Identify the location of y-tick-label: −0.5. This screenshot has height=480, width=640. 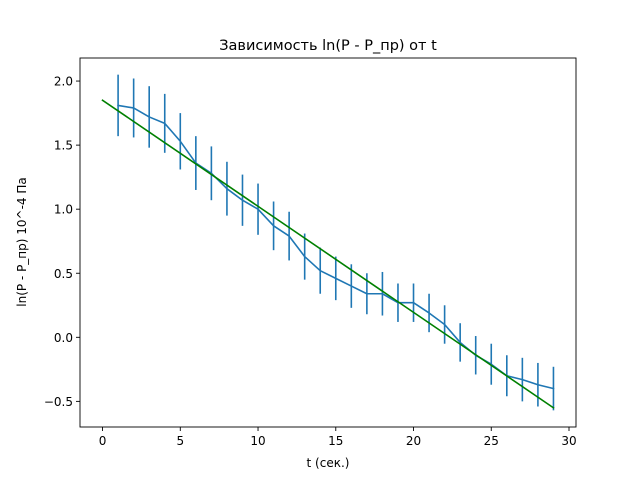
(58, 402).